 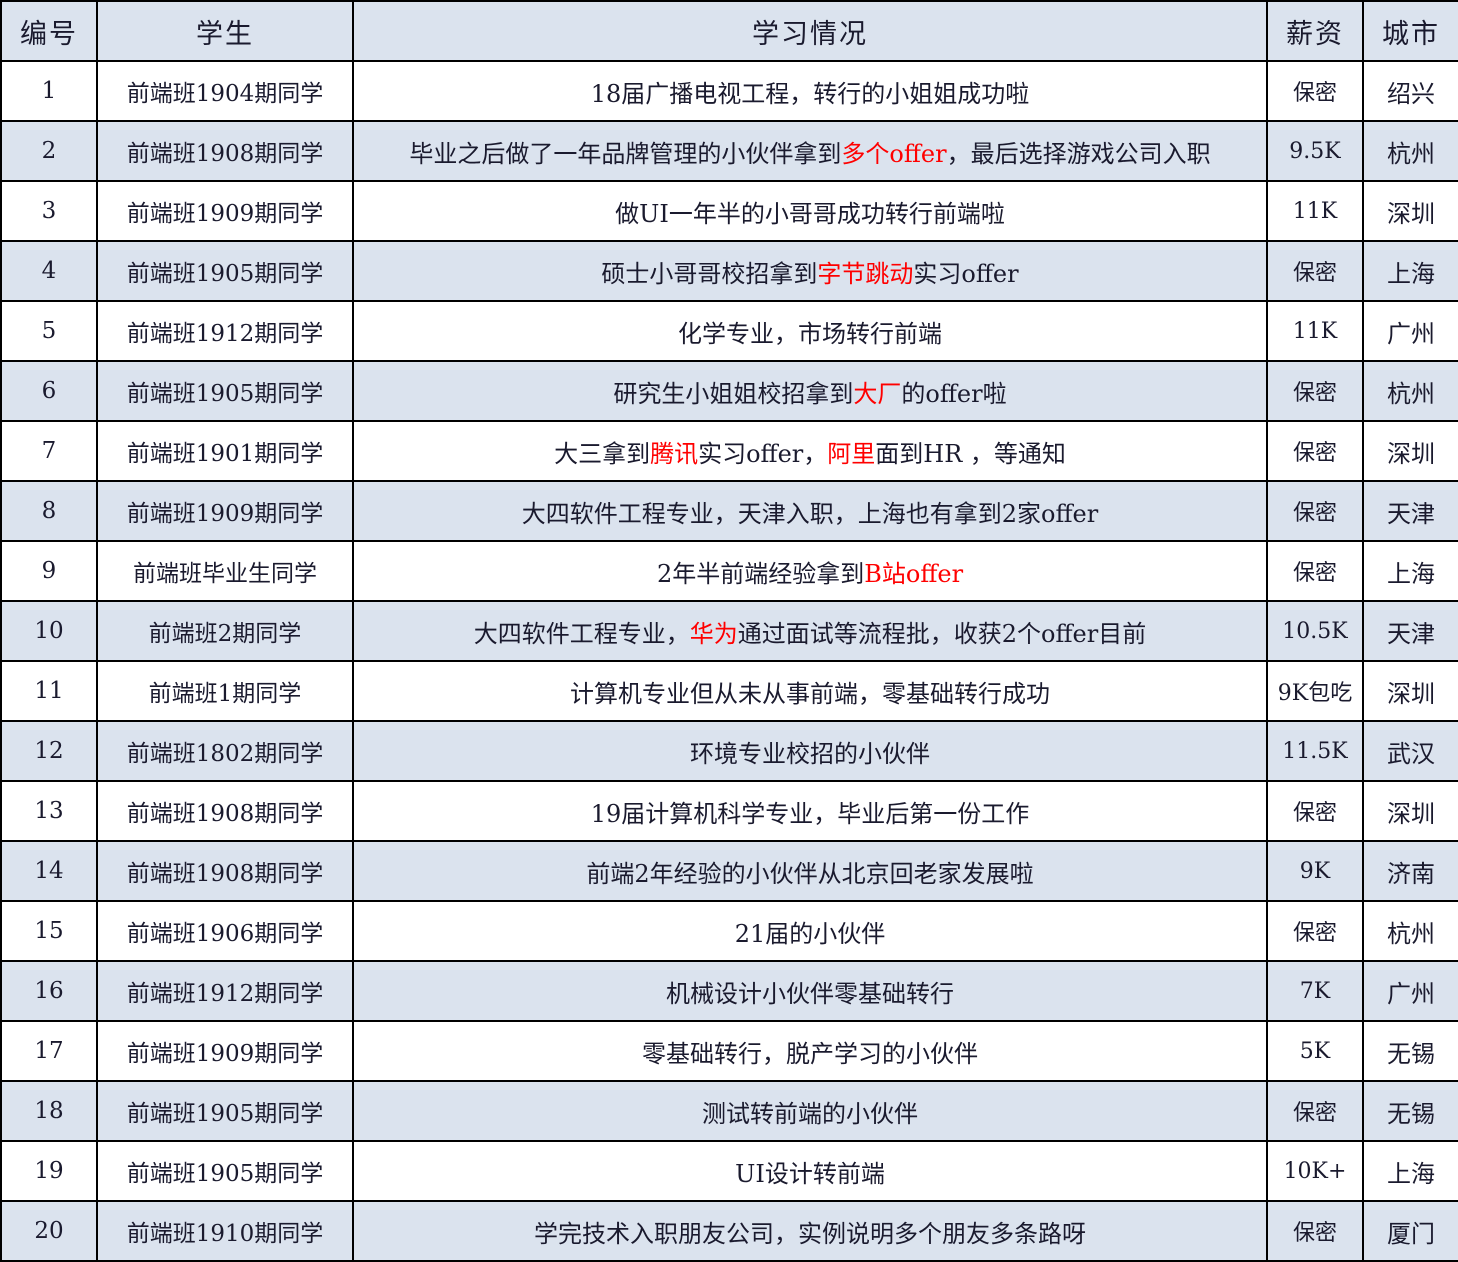 I want to click on cell-student: 前端班1期同学, so click(x=225, y=691).